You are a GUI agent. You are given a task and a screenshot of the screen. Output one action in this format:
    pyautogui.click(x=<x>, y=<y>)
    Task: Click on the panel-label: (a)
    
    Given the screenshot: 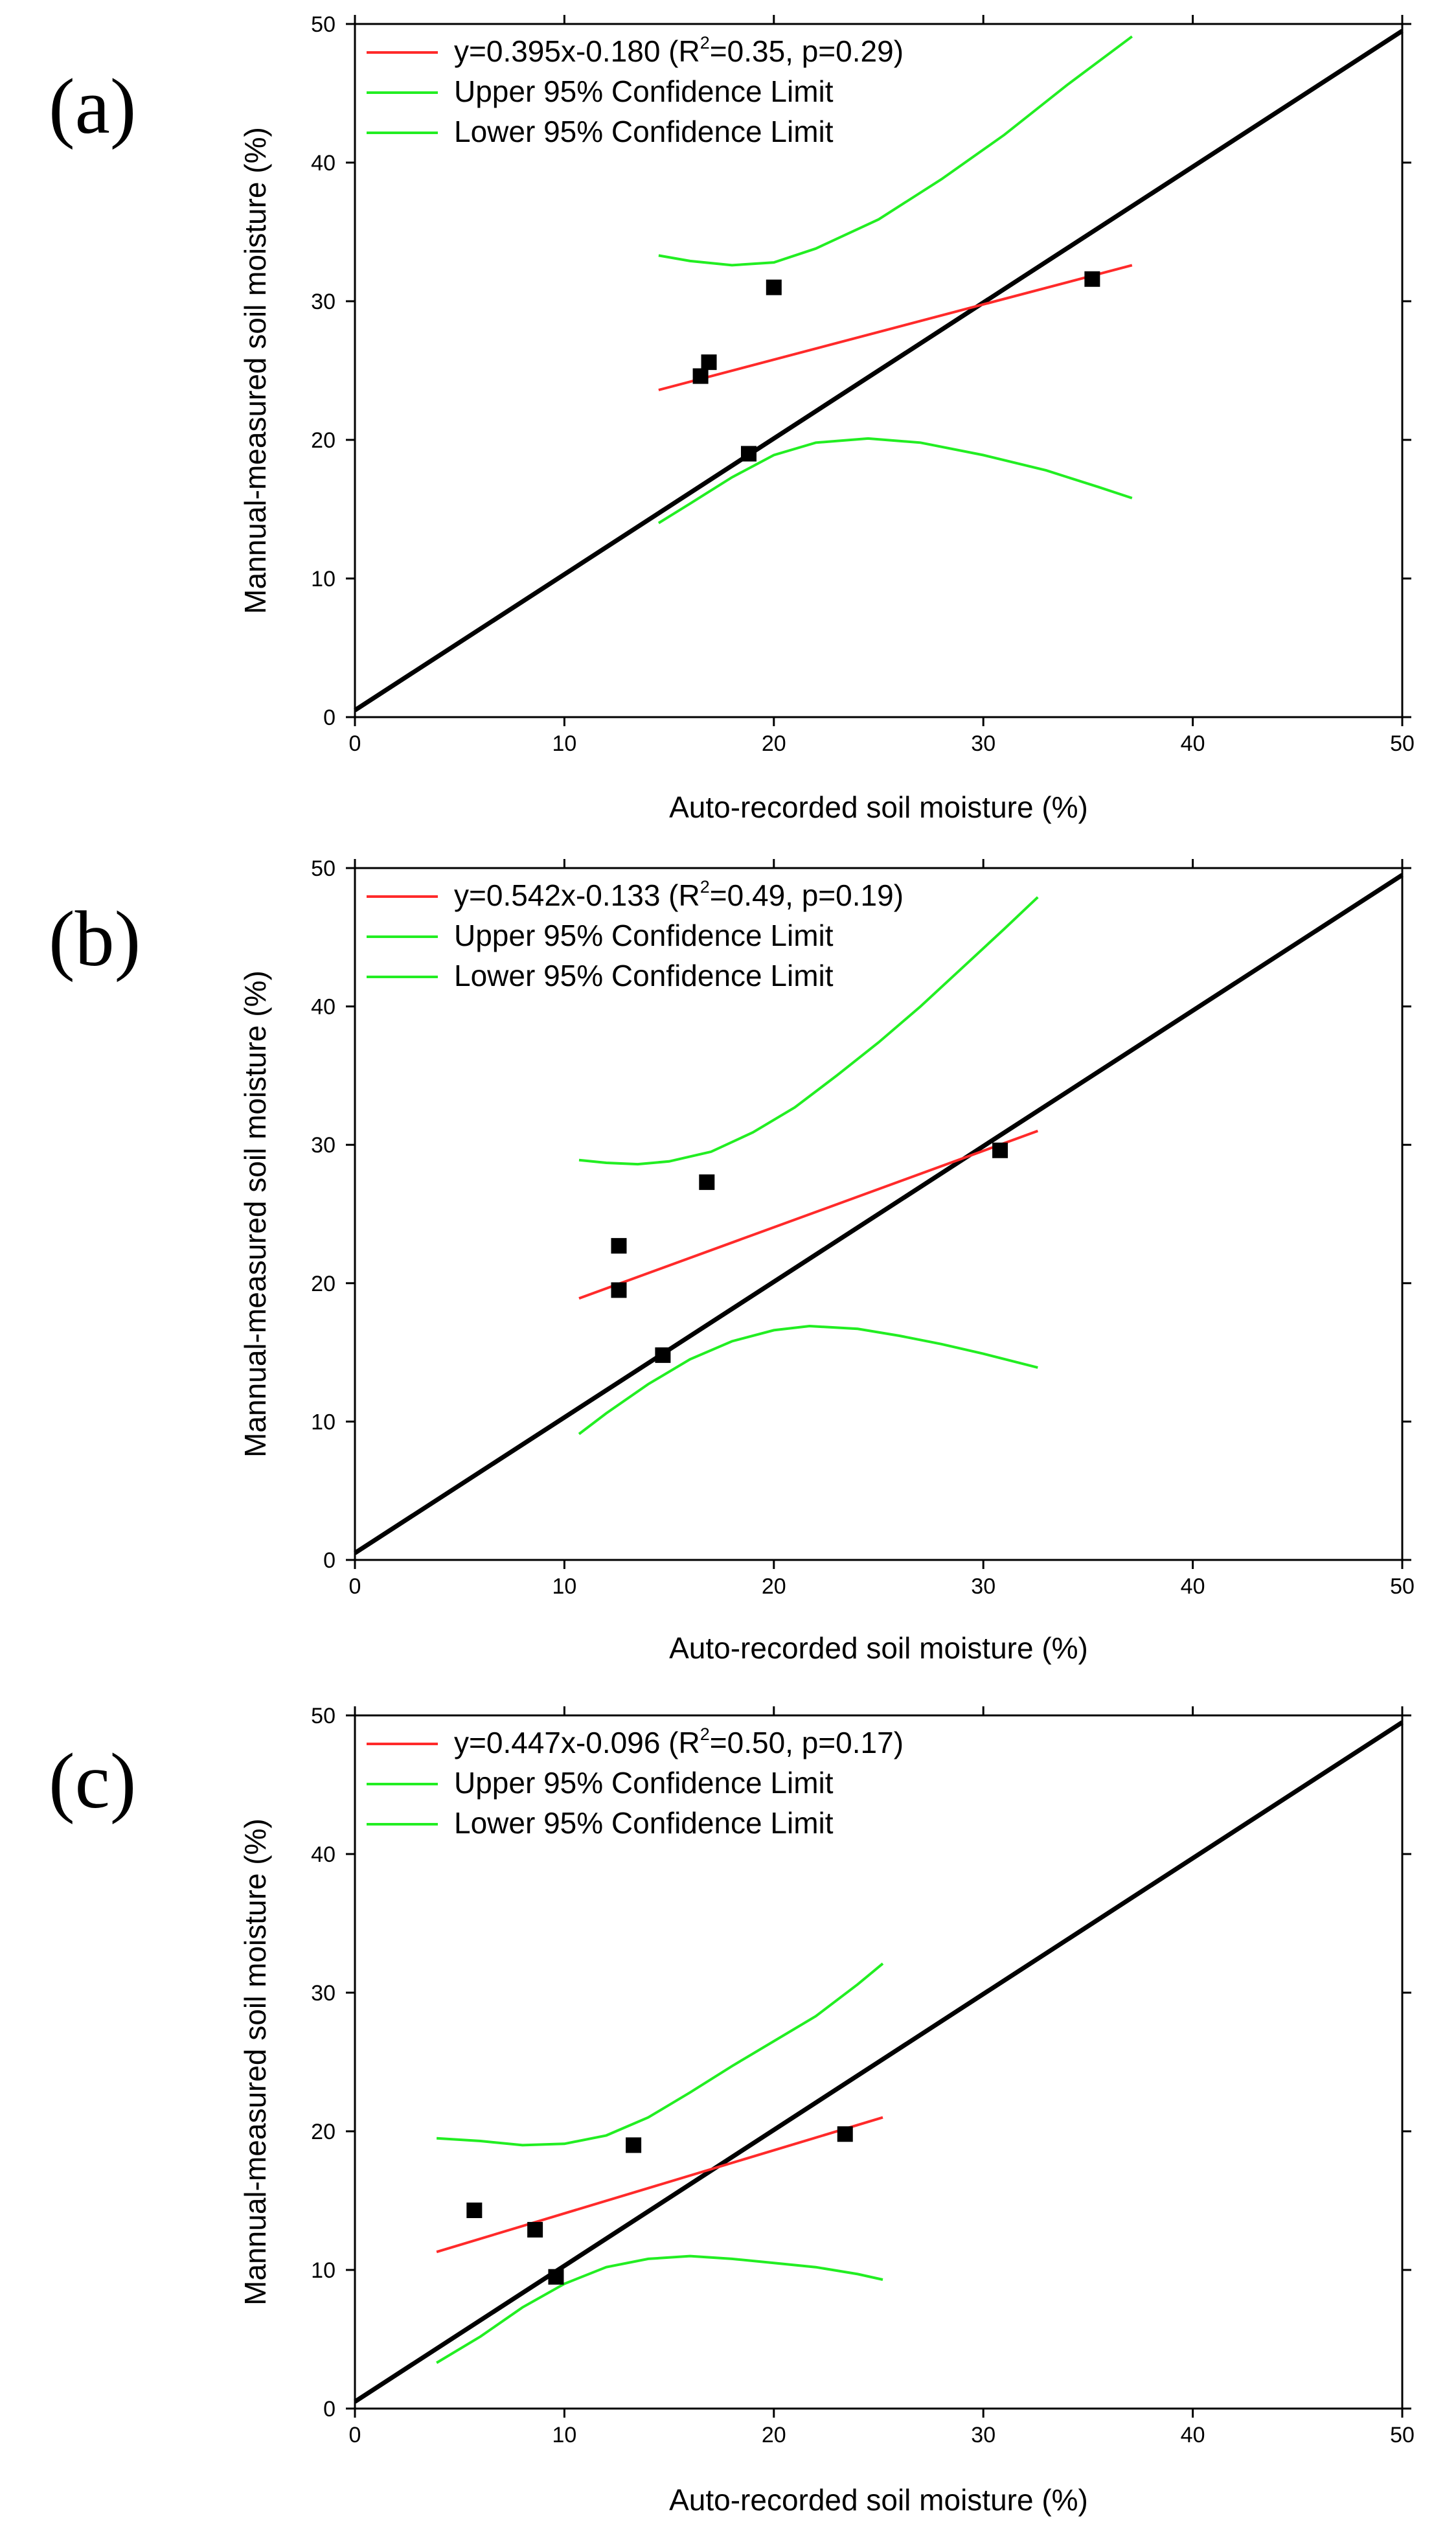 What is the action you would take?
    pyautogui.click(x=93, y=106)
    